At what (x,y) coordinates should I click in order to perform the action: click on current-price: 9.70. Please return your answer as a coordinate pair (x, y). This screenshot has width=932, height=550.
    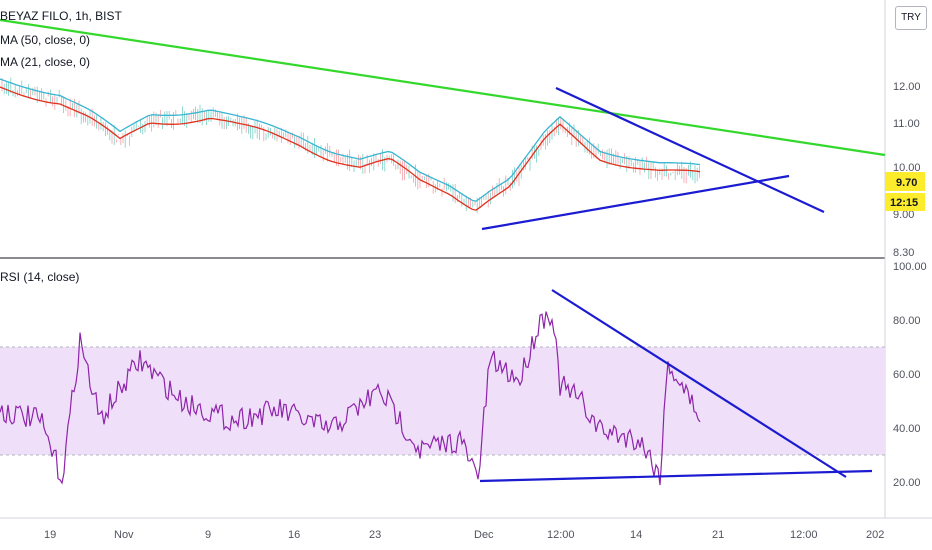
    Looking at the image, I should click on (906, 183).